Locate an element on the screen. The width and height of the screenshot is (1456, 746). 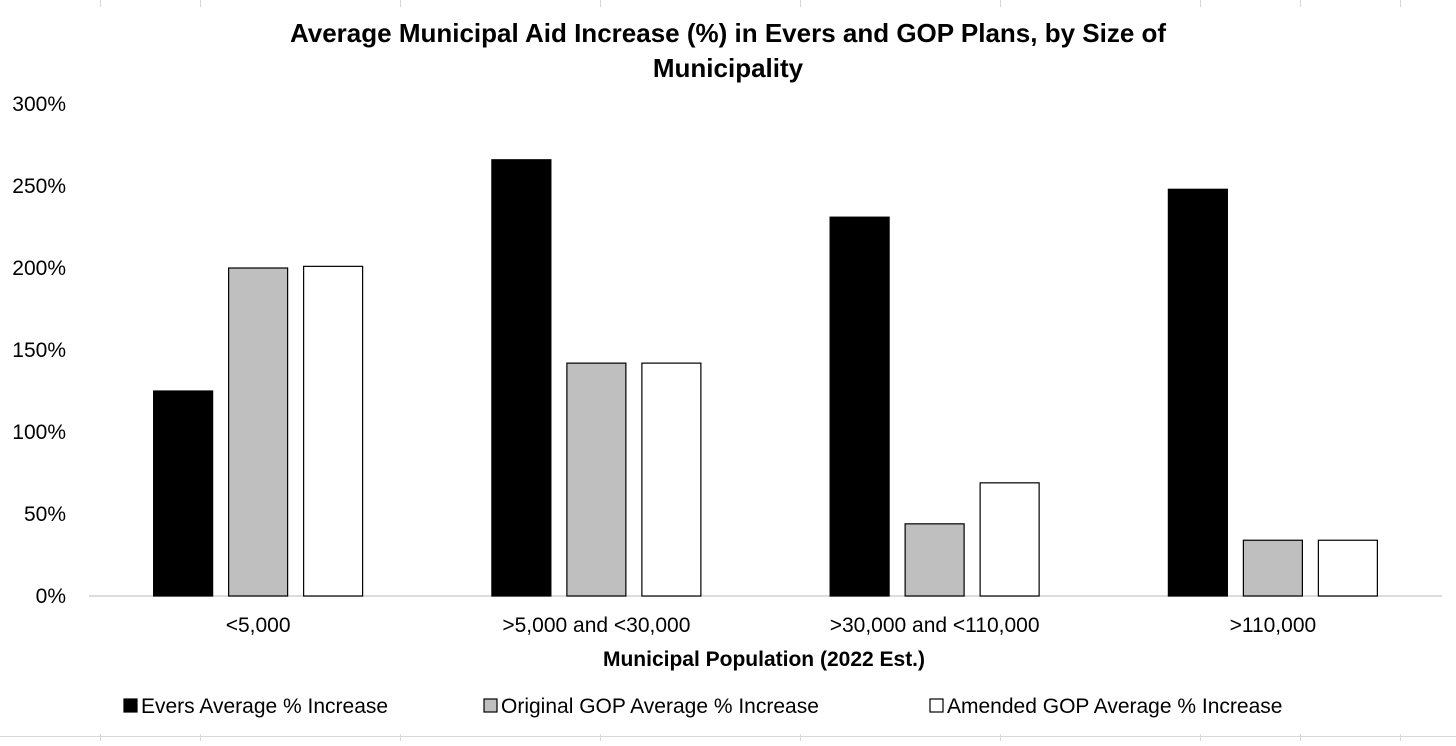
legend-label: Evers Average % Increase is located at coordinates (264, 706).